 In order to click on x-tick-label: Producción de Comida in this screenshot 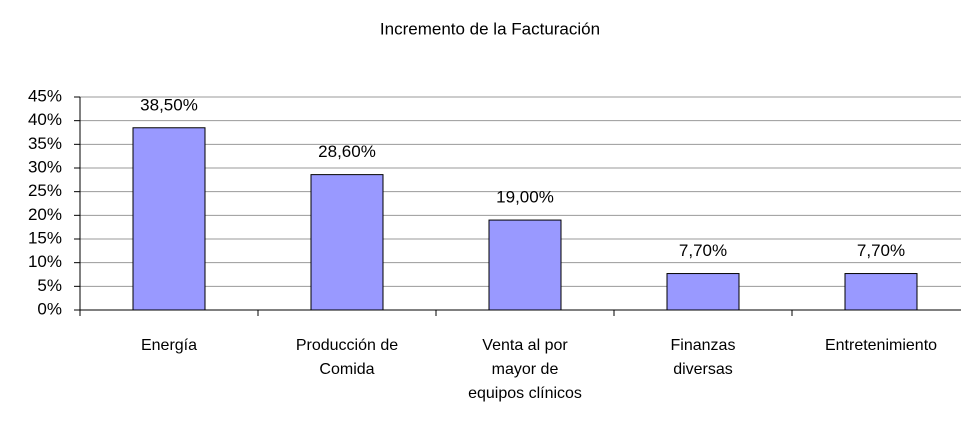, I will do `click(347, 357)`.